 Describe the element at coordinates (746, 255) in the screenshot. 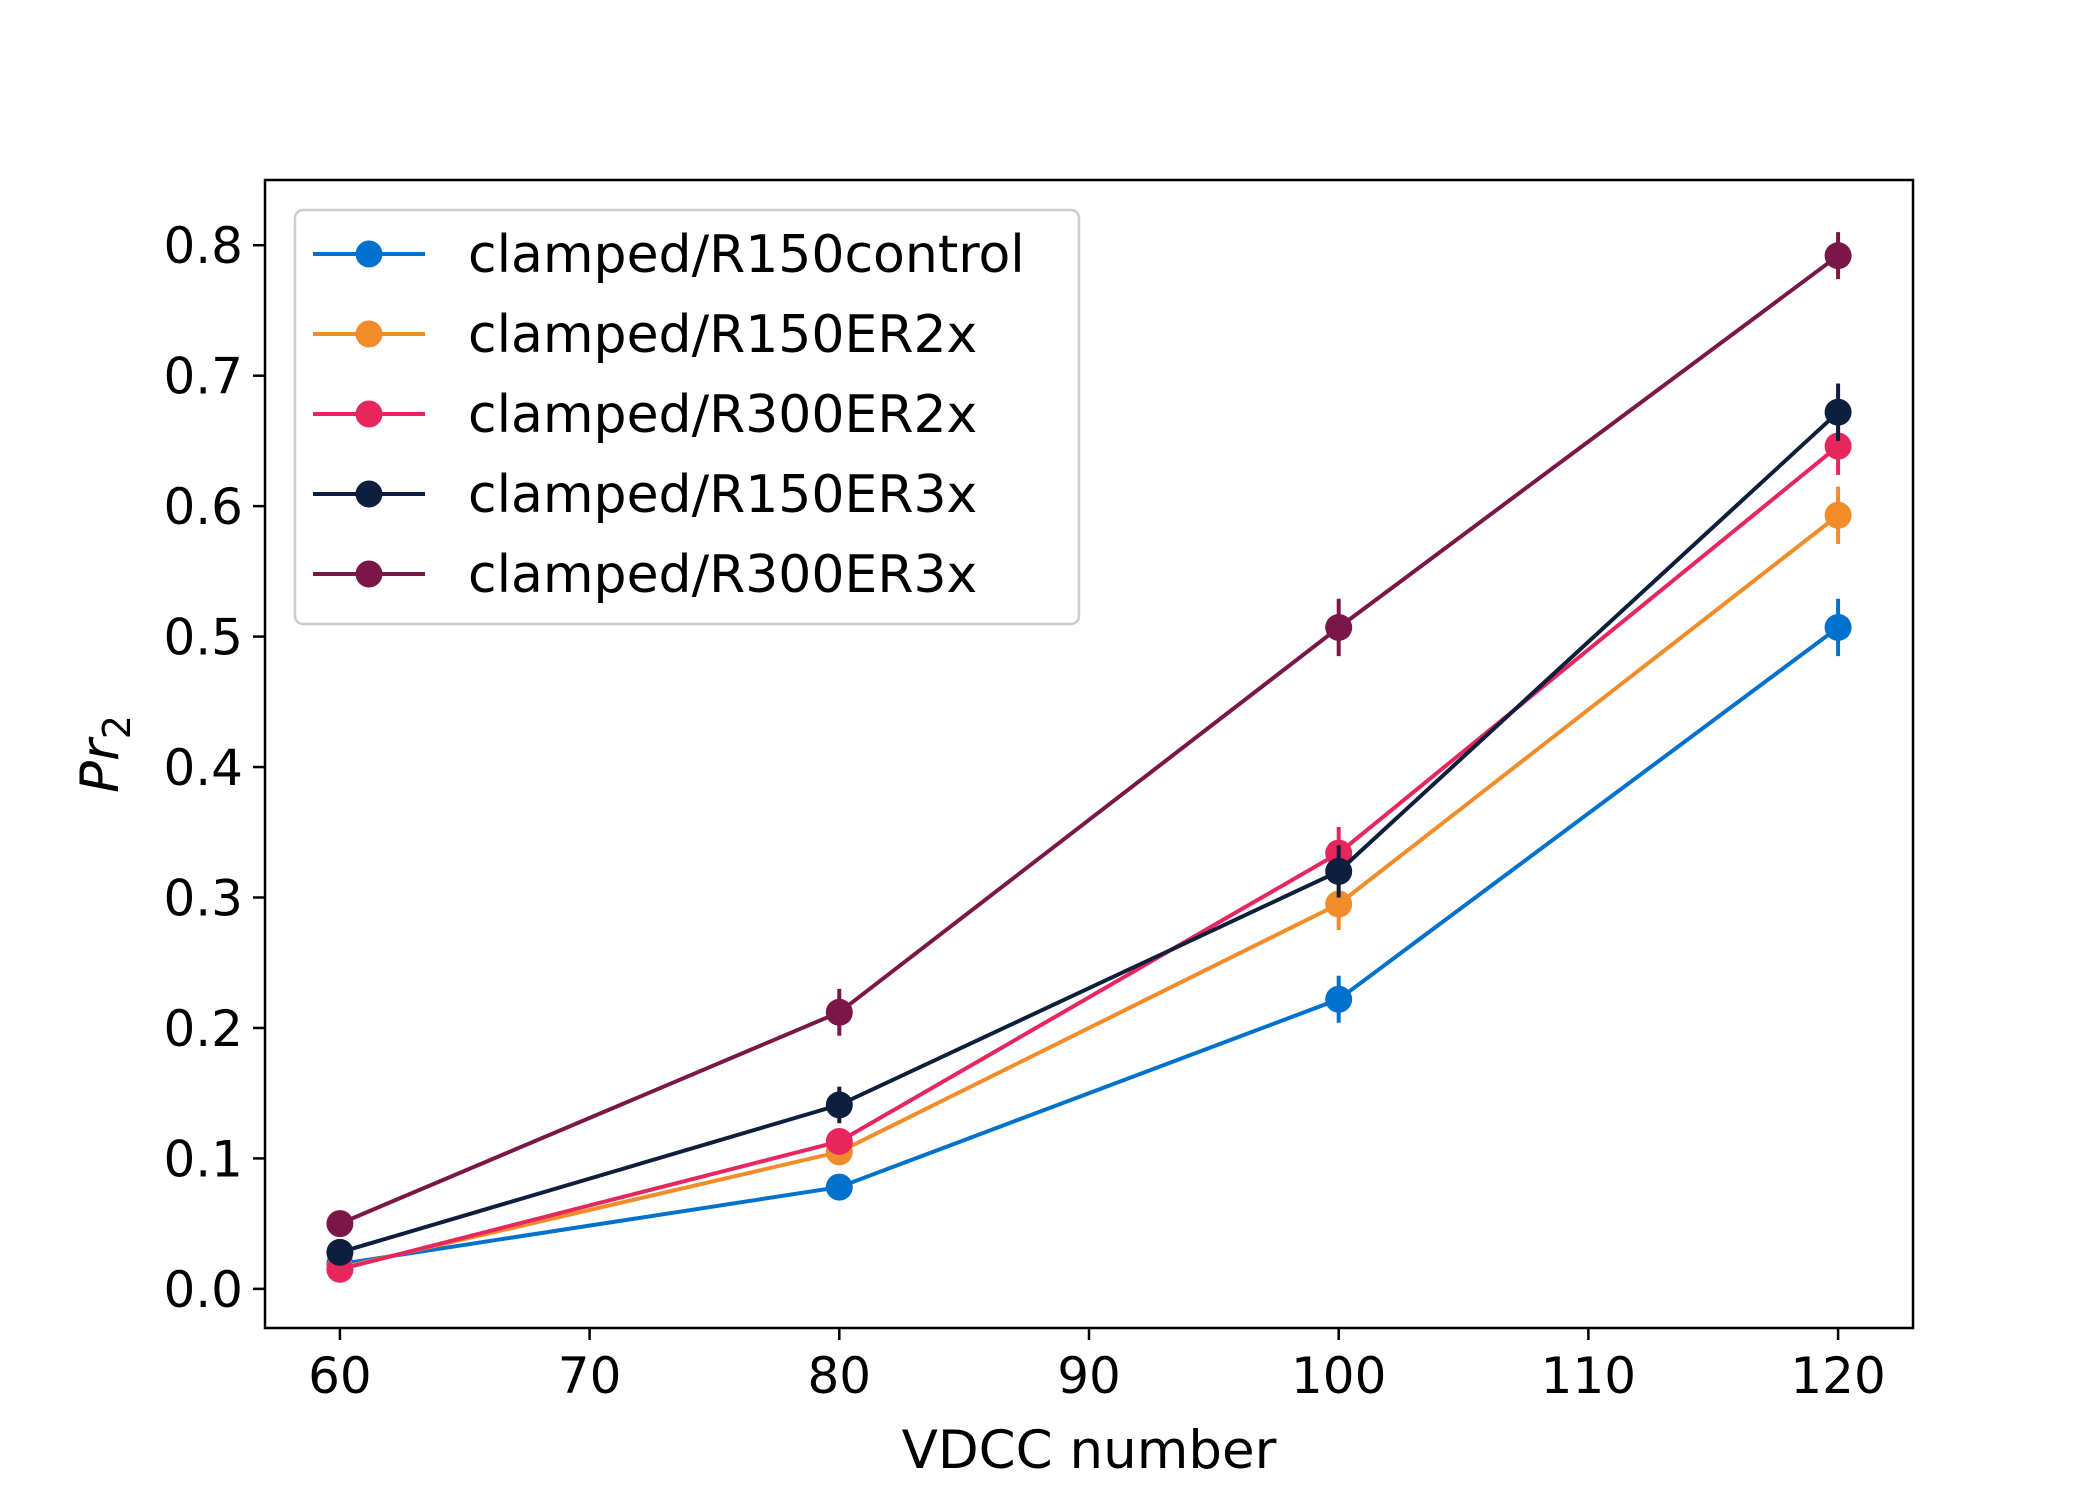

I see `legend-label: clamped/R150control` at that location.